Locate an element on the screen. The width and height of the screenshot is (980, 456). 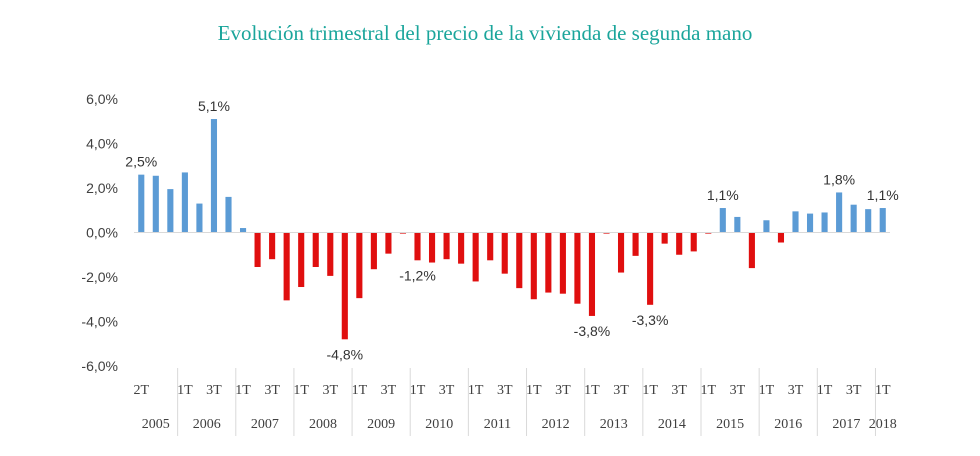
year-label: 2012 is located at coordinates (556, 424).